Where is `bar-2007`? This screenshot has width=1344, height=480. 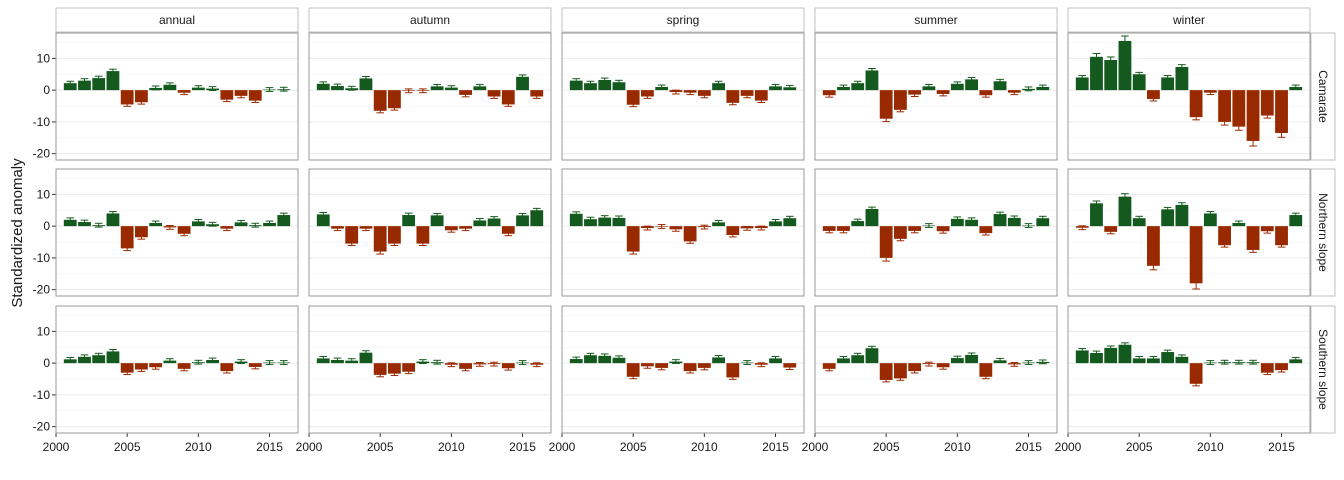
bar-2007 is located at coordinates (915, 367).